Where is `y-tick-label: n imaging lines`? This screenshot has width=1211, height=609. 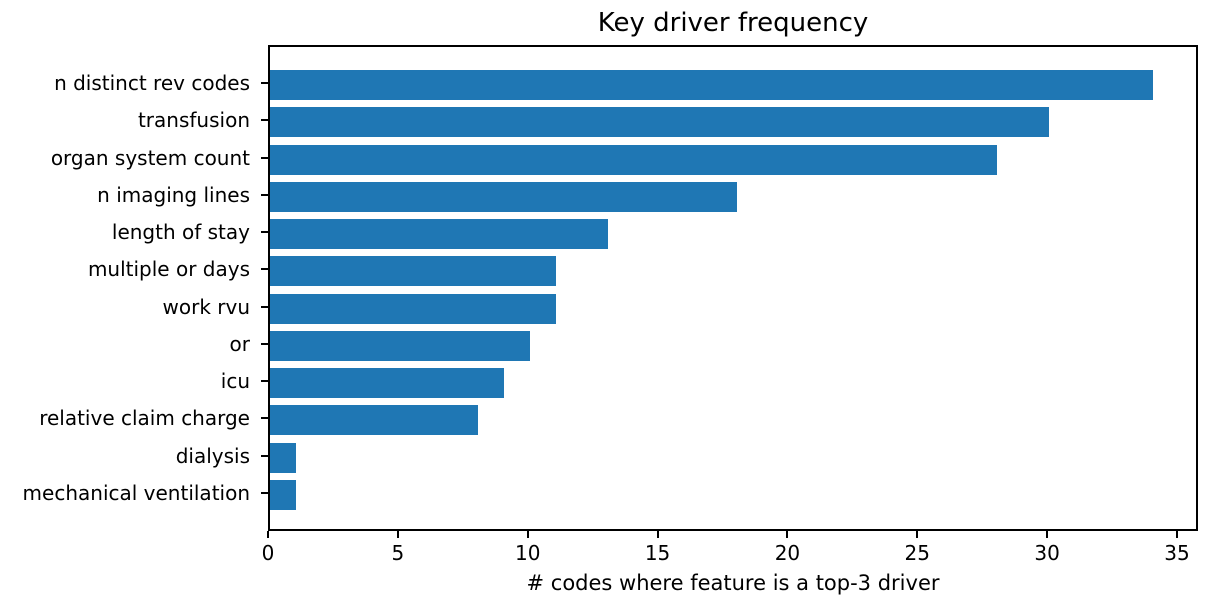 y-tick-label: n imaging lines is located at coordinates (173, 194).